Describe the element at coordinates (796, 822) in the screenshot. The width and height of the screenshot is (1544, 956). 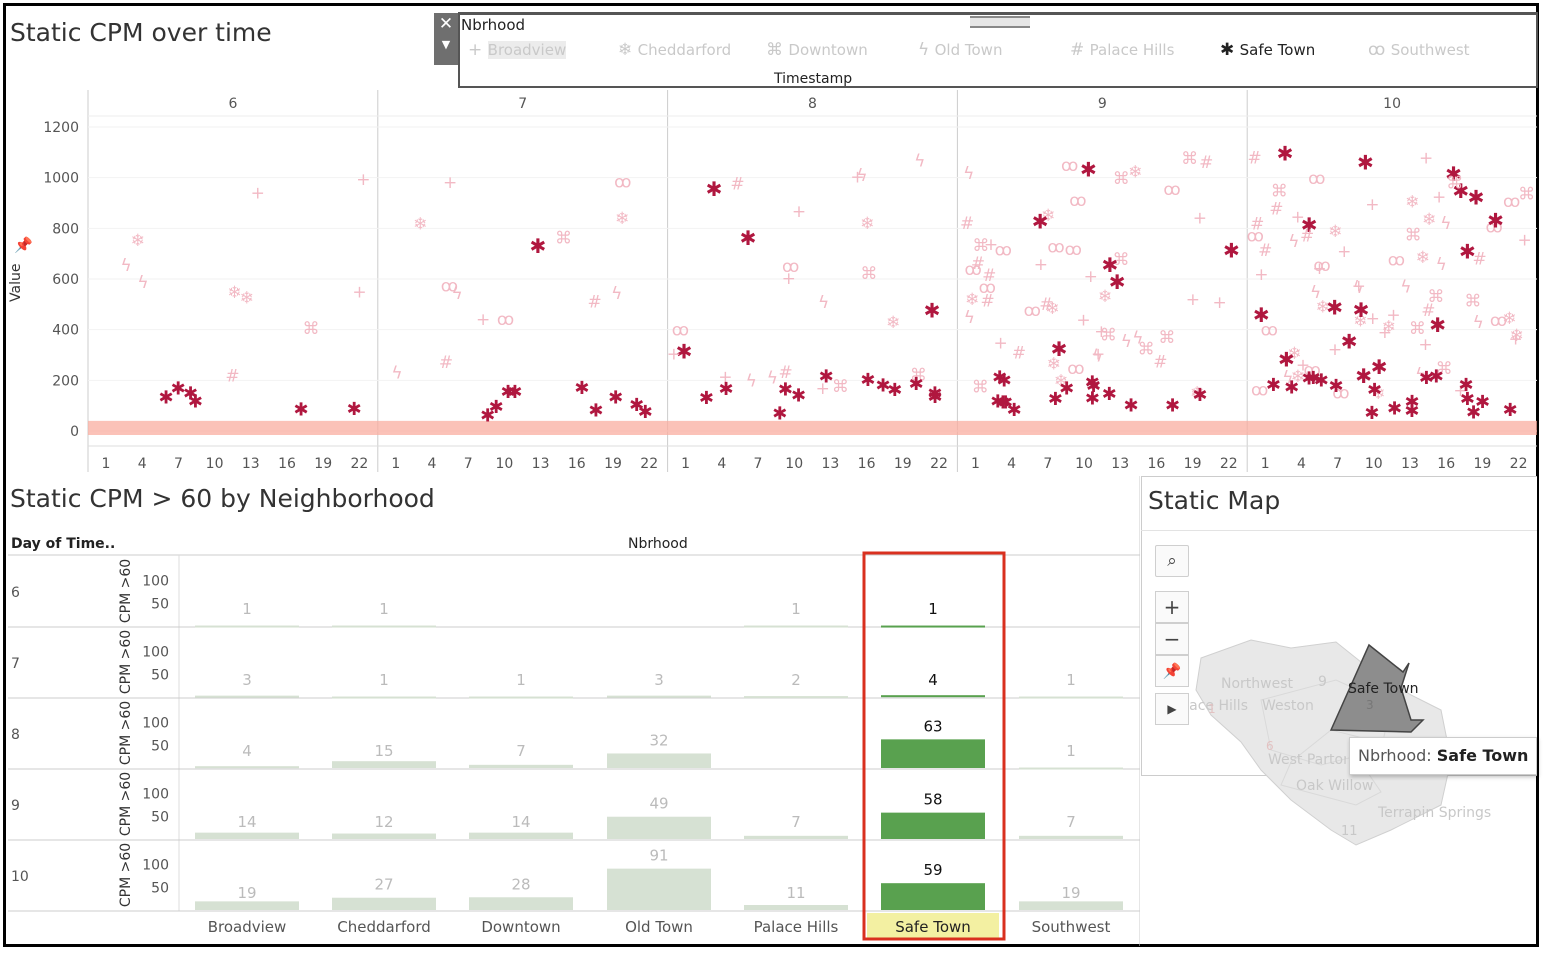
I see `bar-value-label: 7` at that location.